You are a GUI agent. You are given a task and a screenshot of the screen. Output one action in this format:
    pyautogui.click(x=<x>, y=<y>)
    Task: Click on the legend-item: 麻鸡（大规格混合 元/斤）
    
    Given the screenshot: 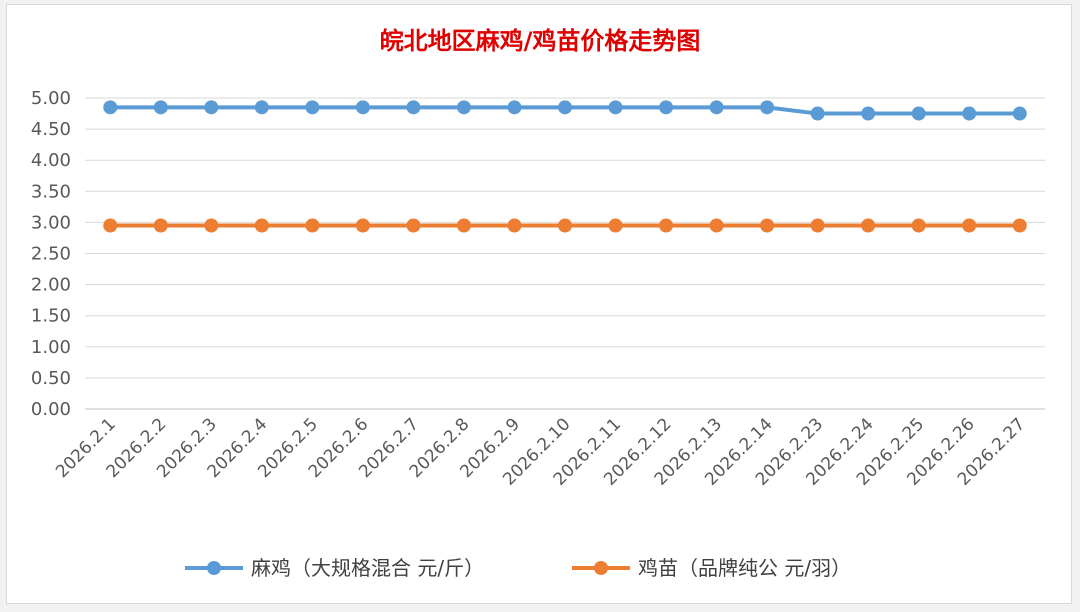 What is the action you would take?
    pyautogui.click(x=334, y=568)
    